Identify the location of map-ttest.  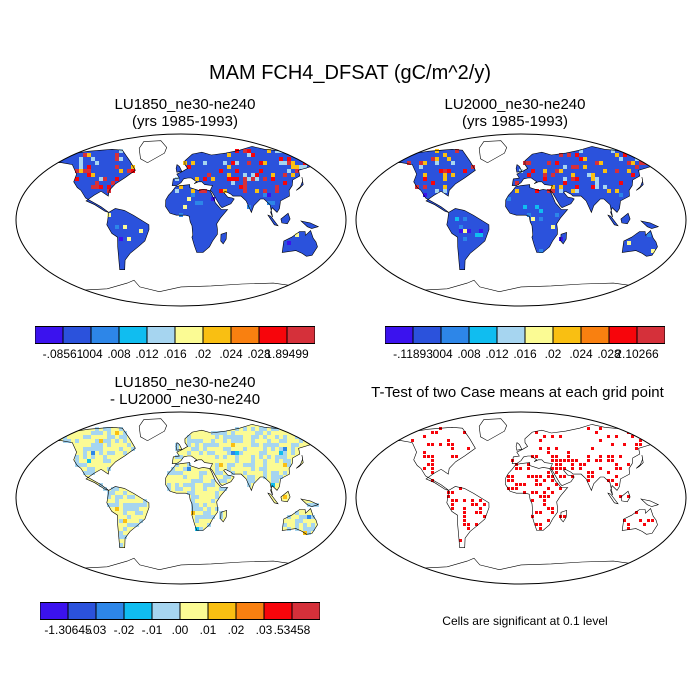
(521, 498).